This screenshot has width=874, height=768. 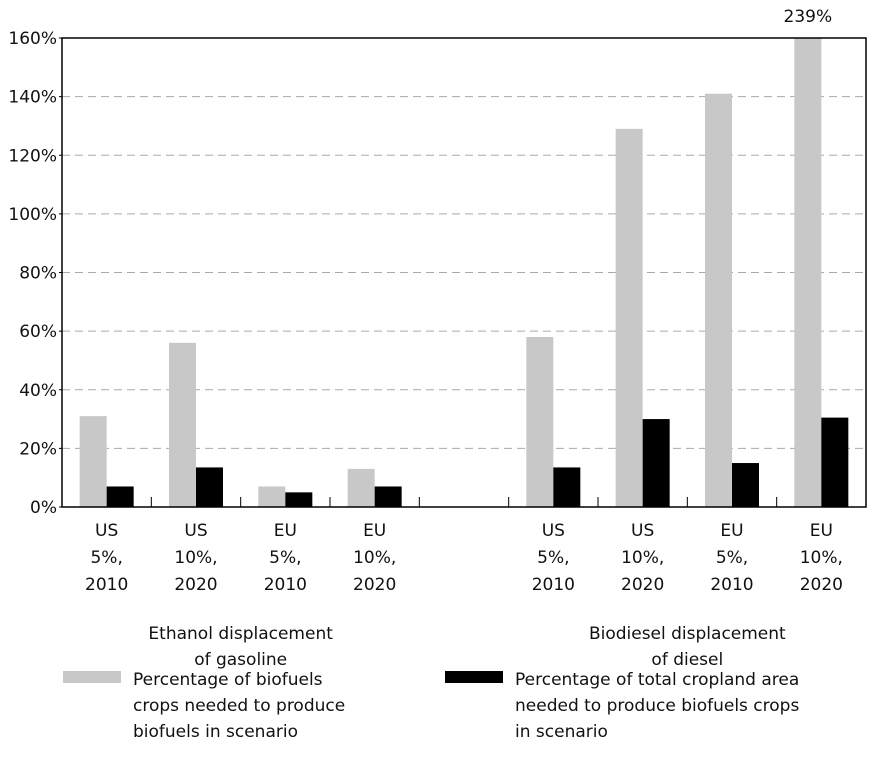 I want to click on group-label: Biodiesel displacement of diesel, so click(x=687, y=647).